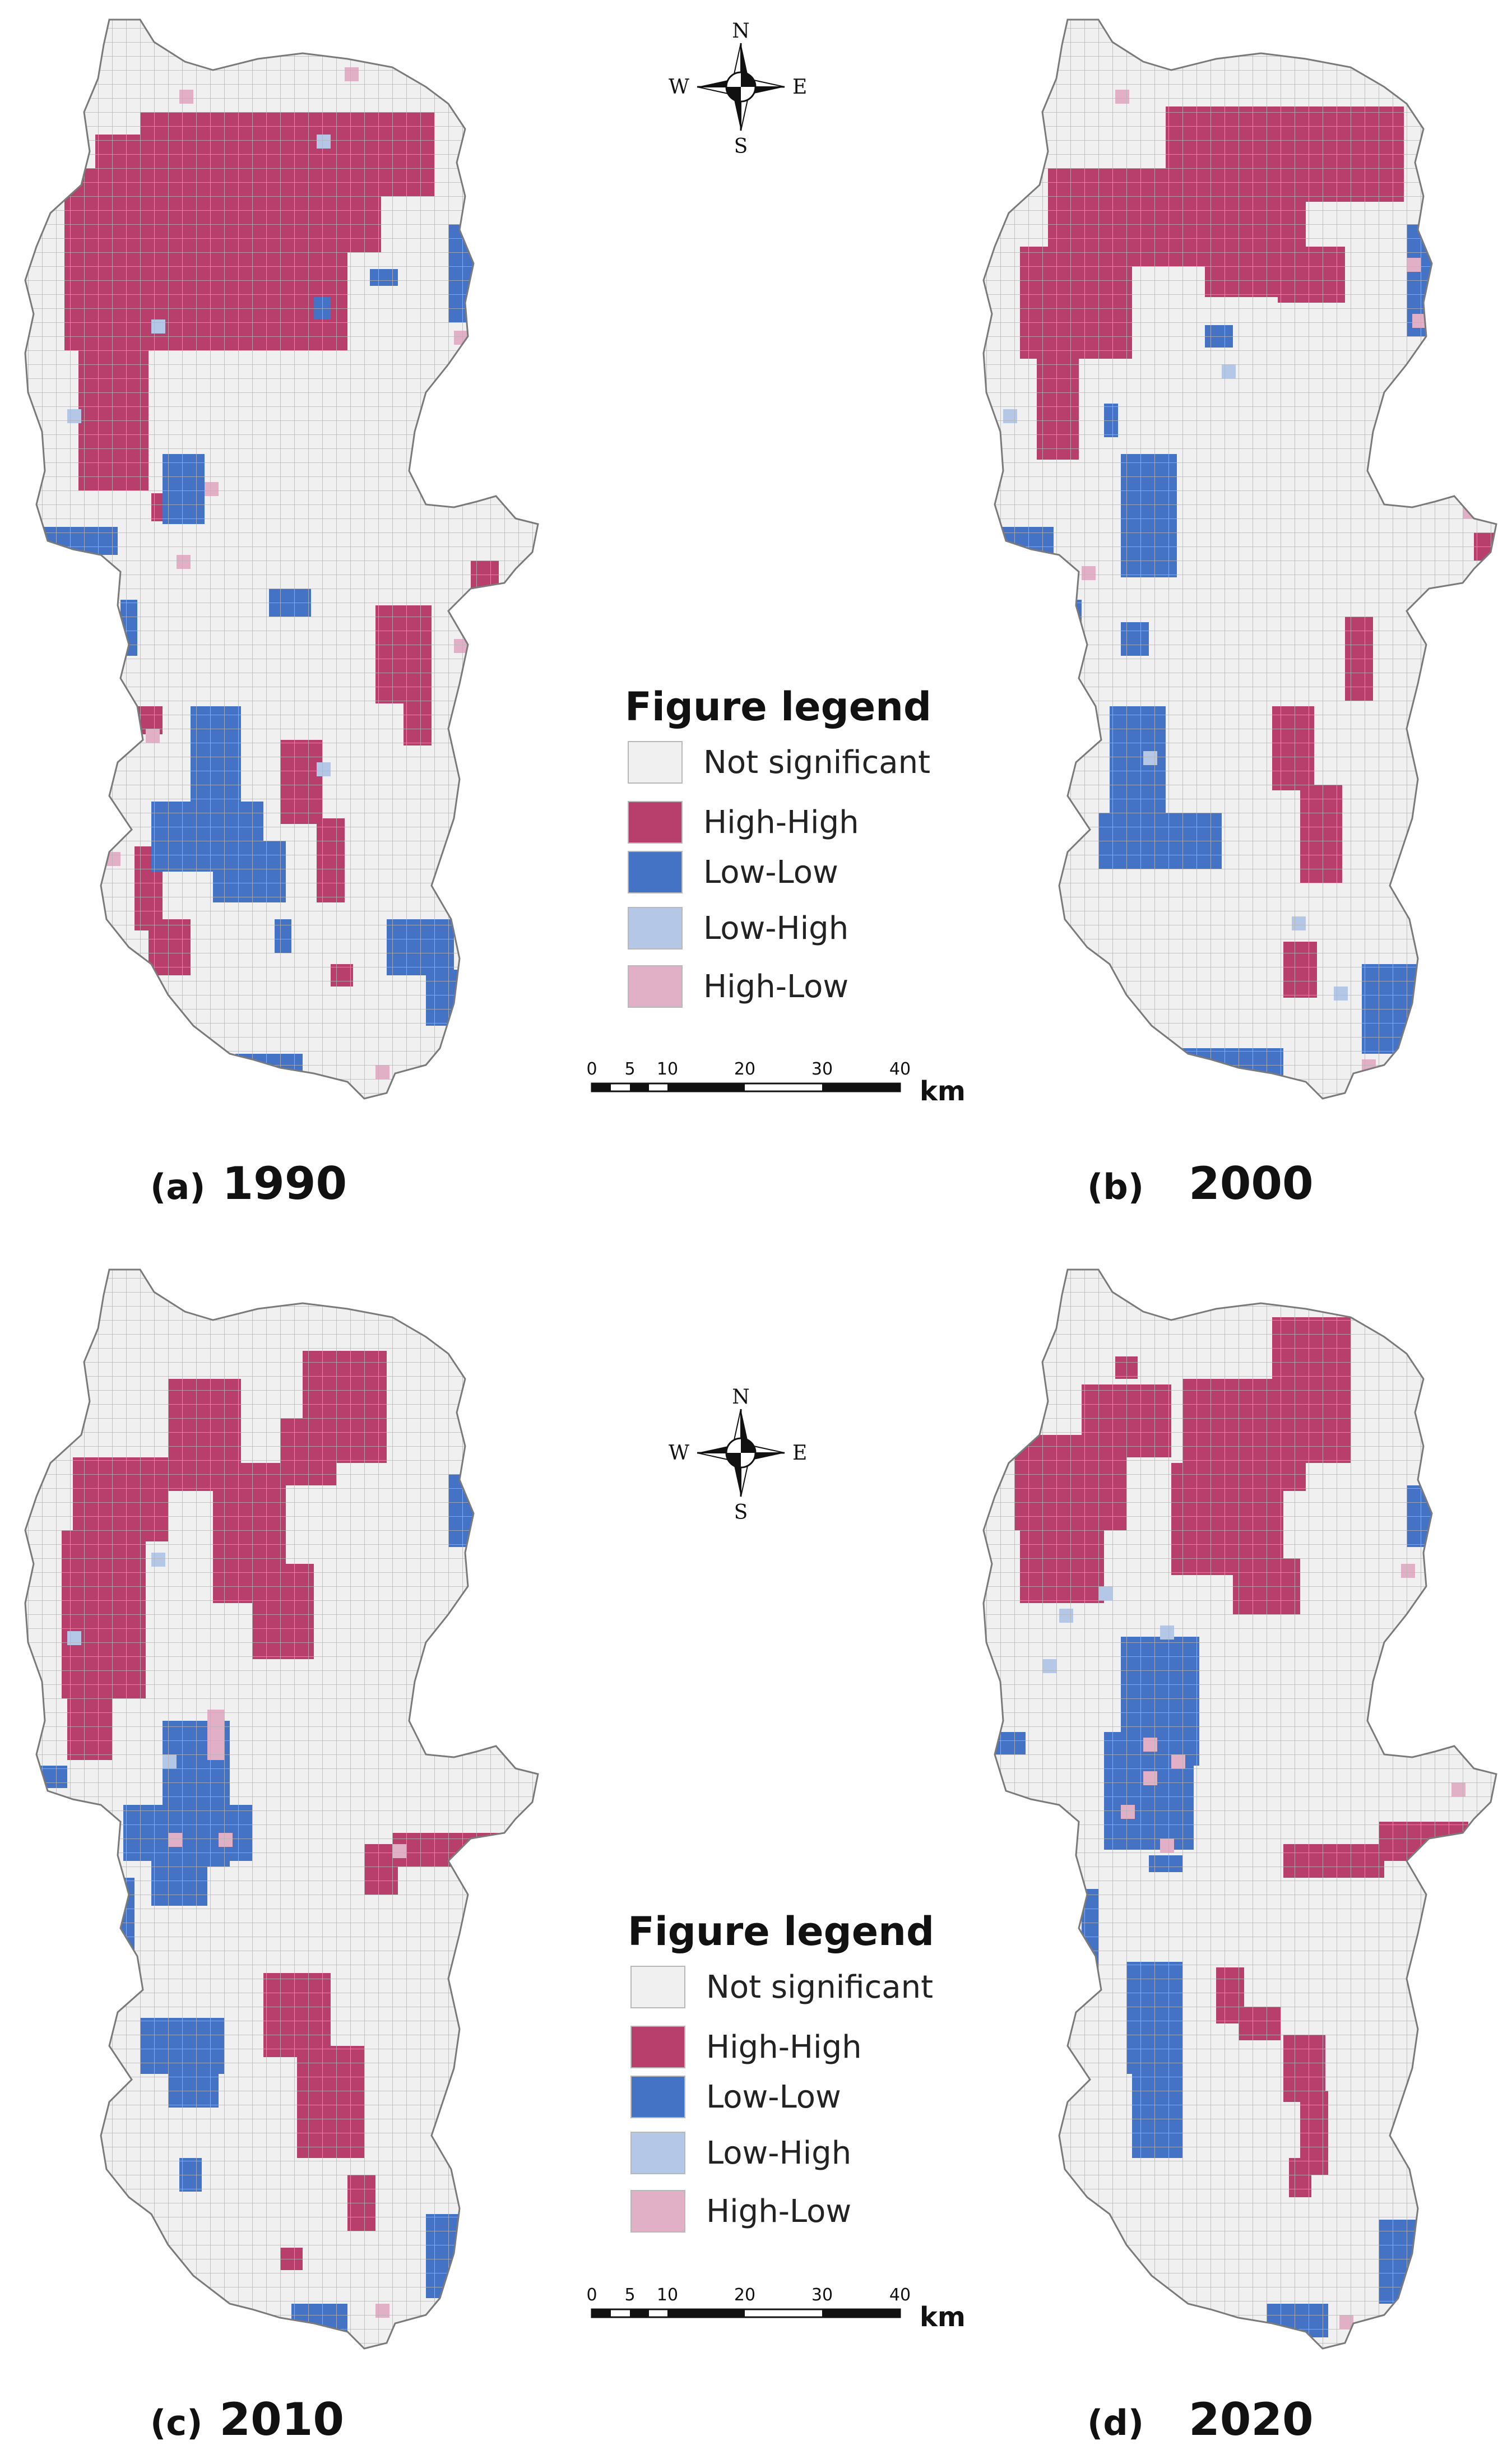  What do you see at coordinates (284, 1183) in the screenshot?
I see `panel-year: 1990` at bounding box center [284, 1183].